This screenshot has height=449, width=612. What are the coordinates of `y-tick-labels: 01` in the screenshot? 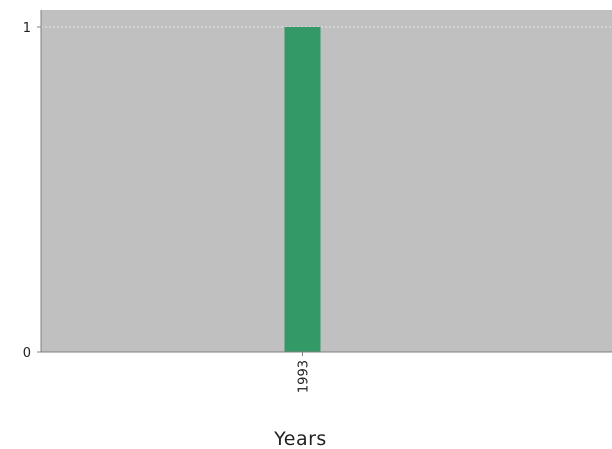 It's located at (27, 191).